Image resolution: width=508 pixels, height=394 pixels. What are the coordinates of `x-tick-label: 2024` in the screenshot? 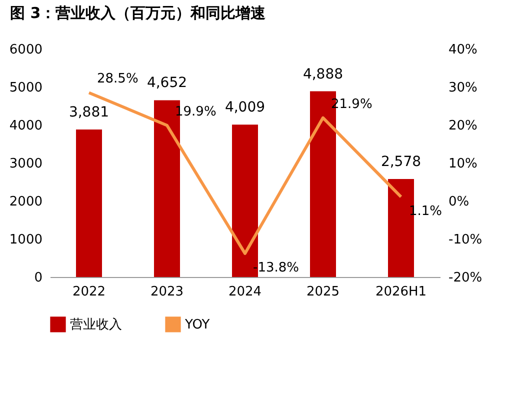 It's located at (245, 292).